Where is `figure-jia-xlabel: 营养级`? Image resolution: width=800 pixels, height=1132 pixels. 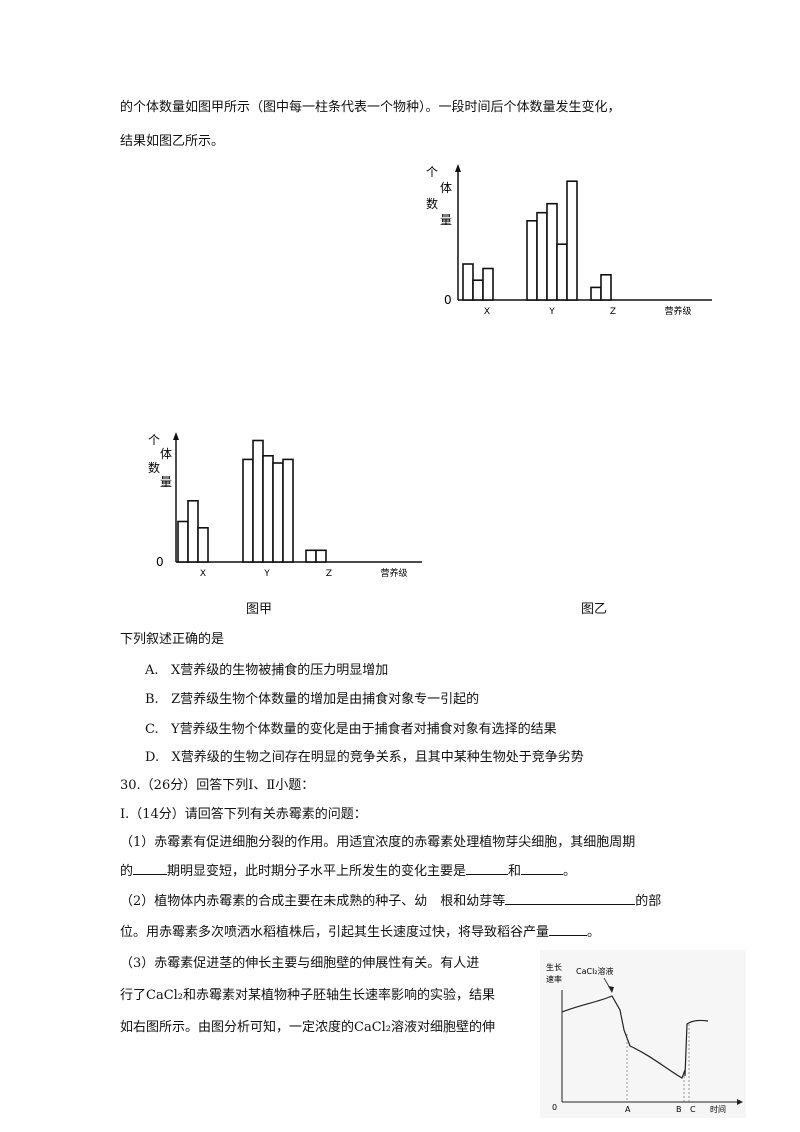
figure-jia-xlabel: 营养级 is located at coordinates (393, 572).